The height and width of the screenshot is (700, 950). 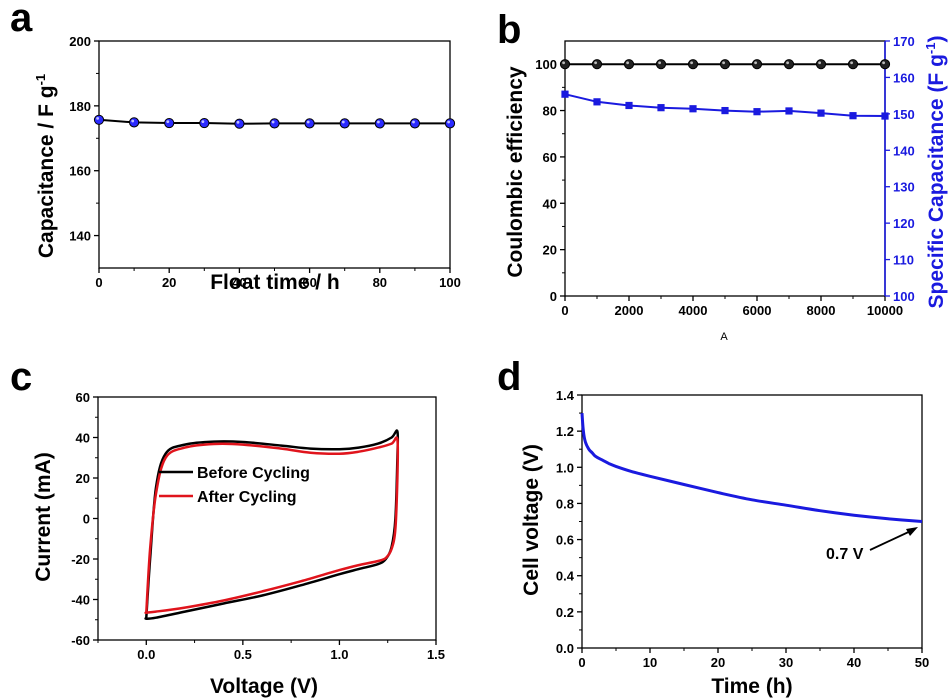 What do you see at coordinates (45, 166) in the screenshot?
I see `panel-a-y-axis-label: Capacitance / F g-1` at bounding box center [45, 166].